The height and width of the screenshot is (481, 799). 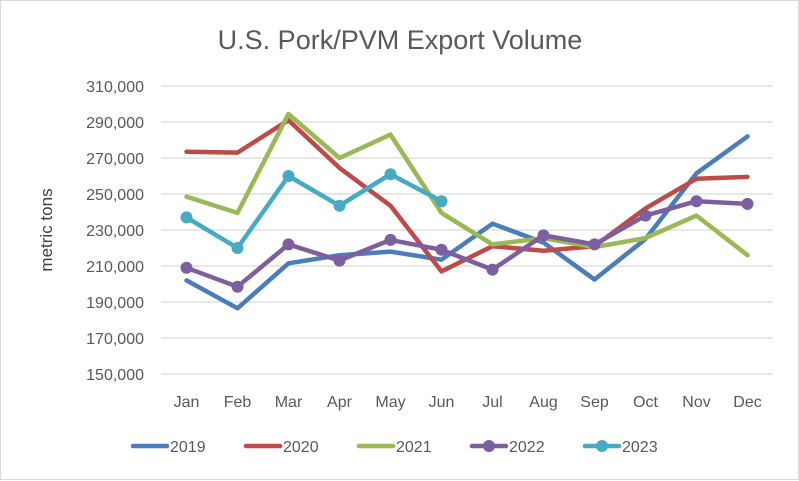 What do you see at coordinates (645, 402) in the screenshot?
I see `x-tick-label: Oct` at bounding box center [645, 402].